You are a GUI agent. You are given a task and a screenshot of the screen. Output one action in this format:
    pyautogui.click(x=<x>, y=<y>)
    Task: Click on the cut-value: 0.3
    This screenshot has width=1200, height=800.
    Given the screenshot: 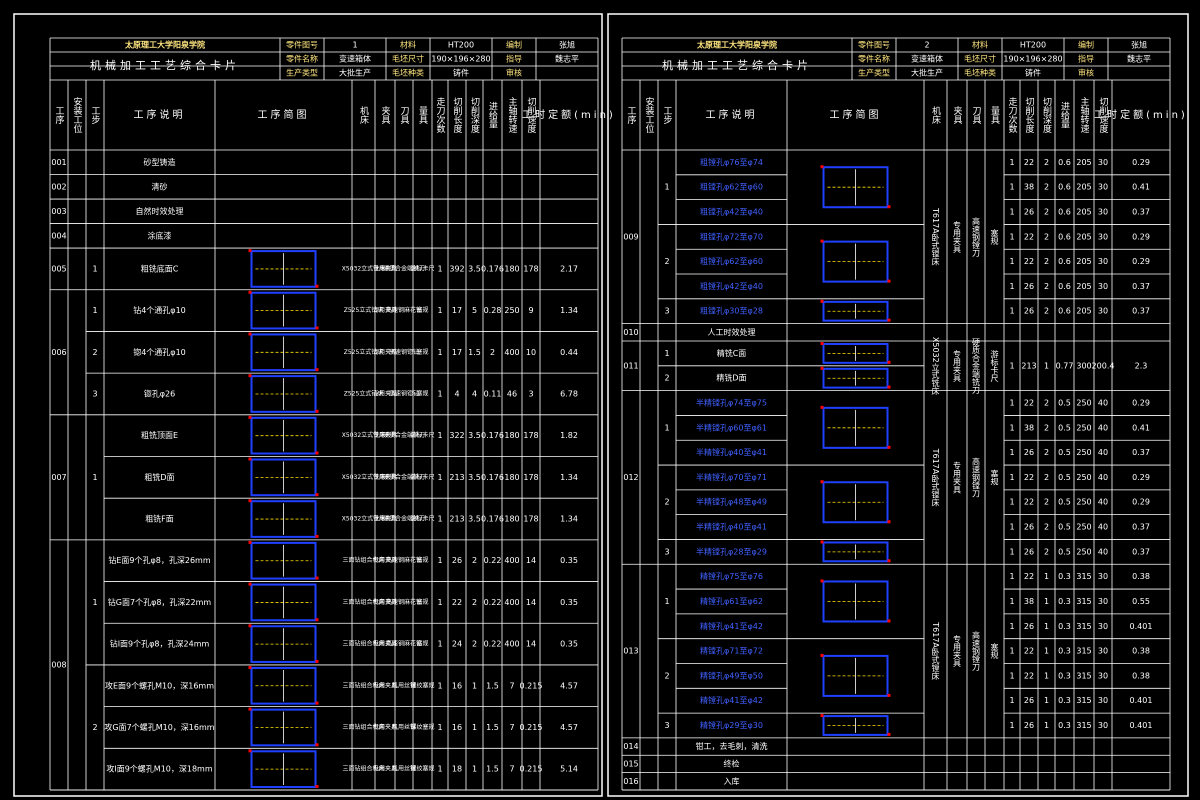 What is the action you would take?
    pyautogui.click(x=1064, y=675)
    